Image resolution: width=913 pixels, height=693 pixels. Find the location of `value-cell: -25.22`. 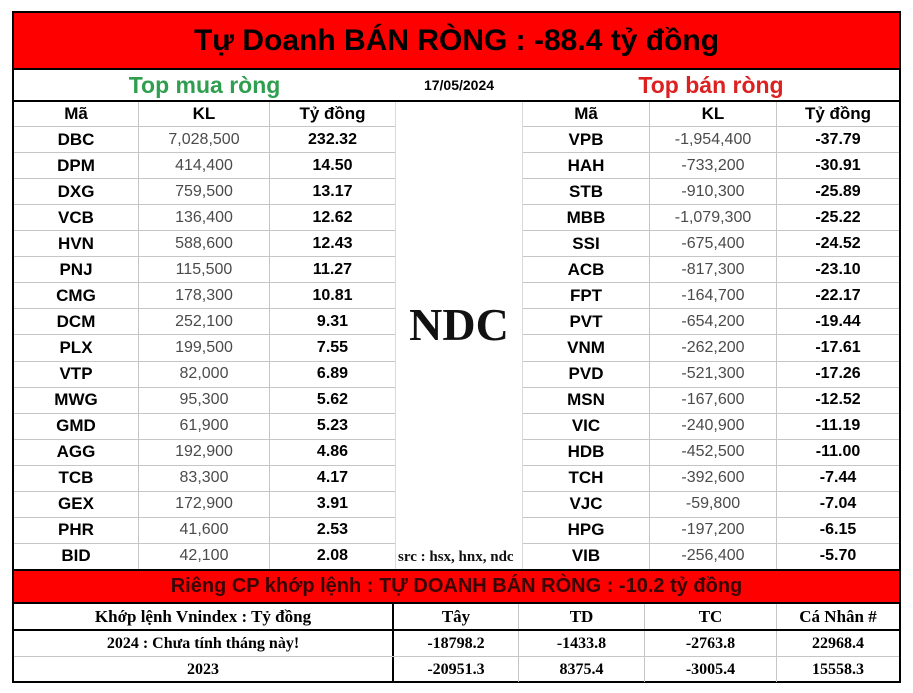

value-cell: -25.22 is located at coordinates (837, 218).